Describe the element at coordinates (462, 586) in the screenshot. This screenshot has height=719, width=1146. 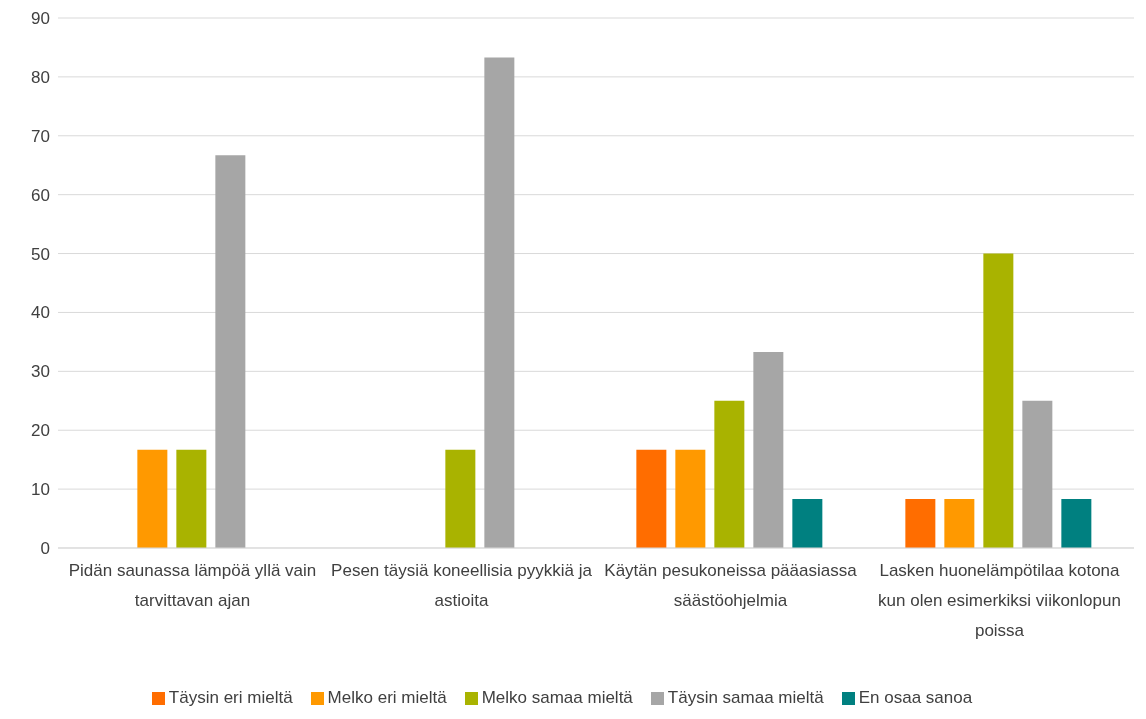
I see `x-tick-label: Pesen täysiä koneellisia pyykkiä ja astioita` at that location.